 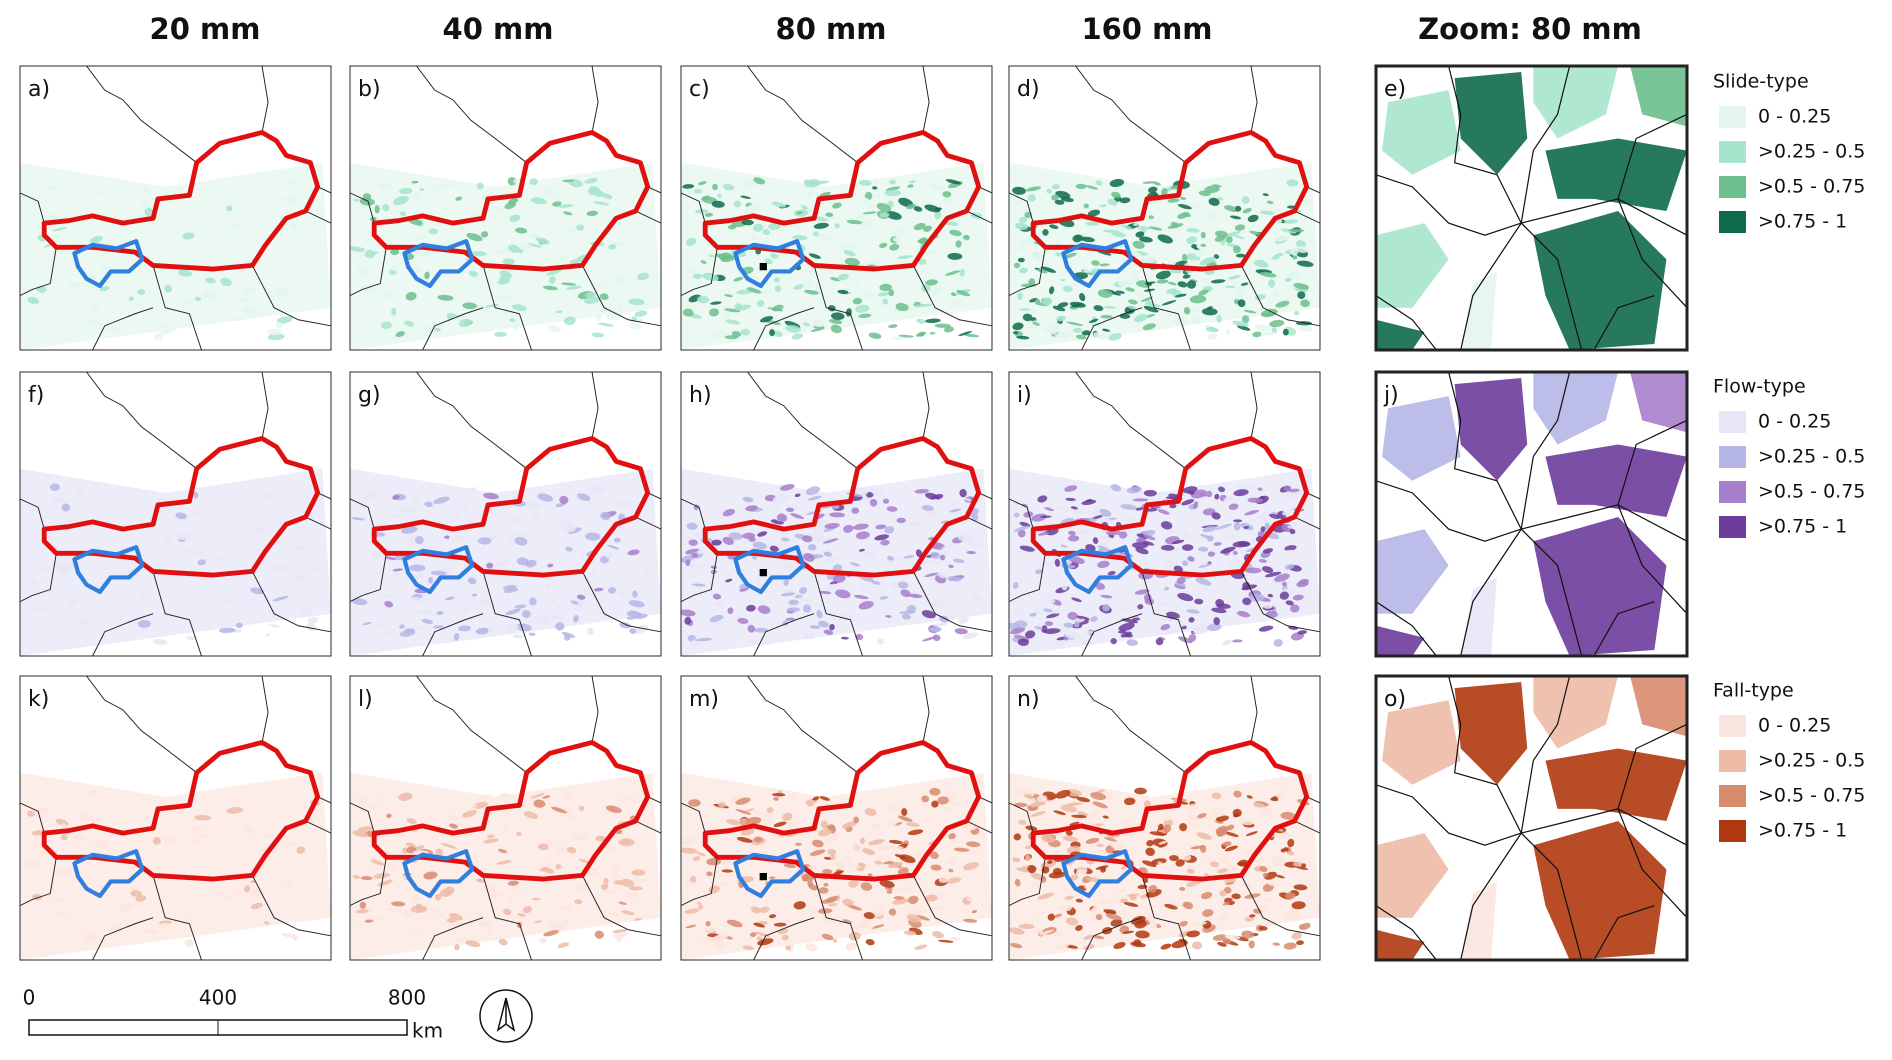 I want to click on map-content, so click(x=506, y=208).